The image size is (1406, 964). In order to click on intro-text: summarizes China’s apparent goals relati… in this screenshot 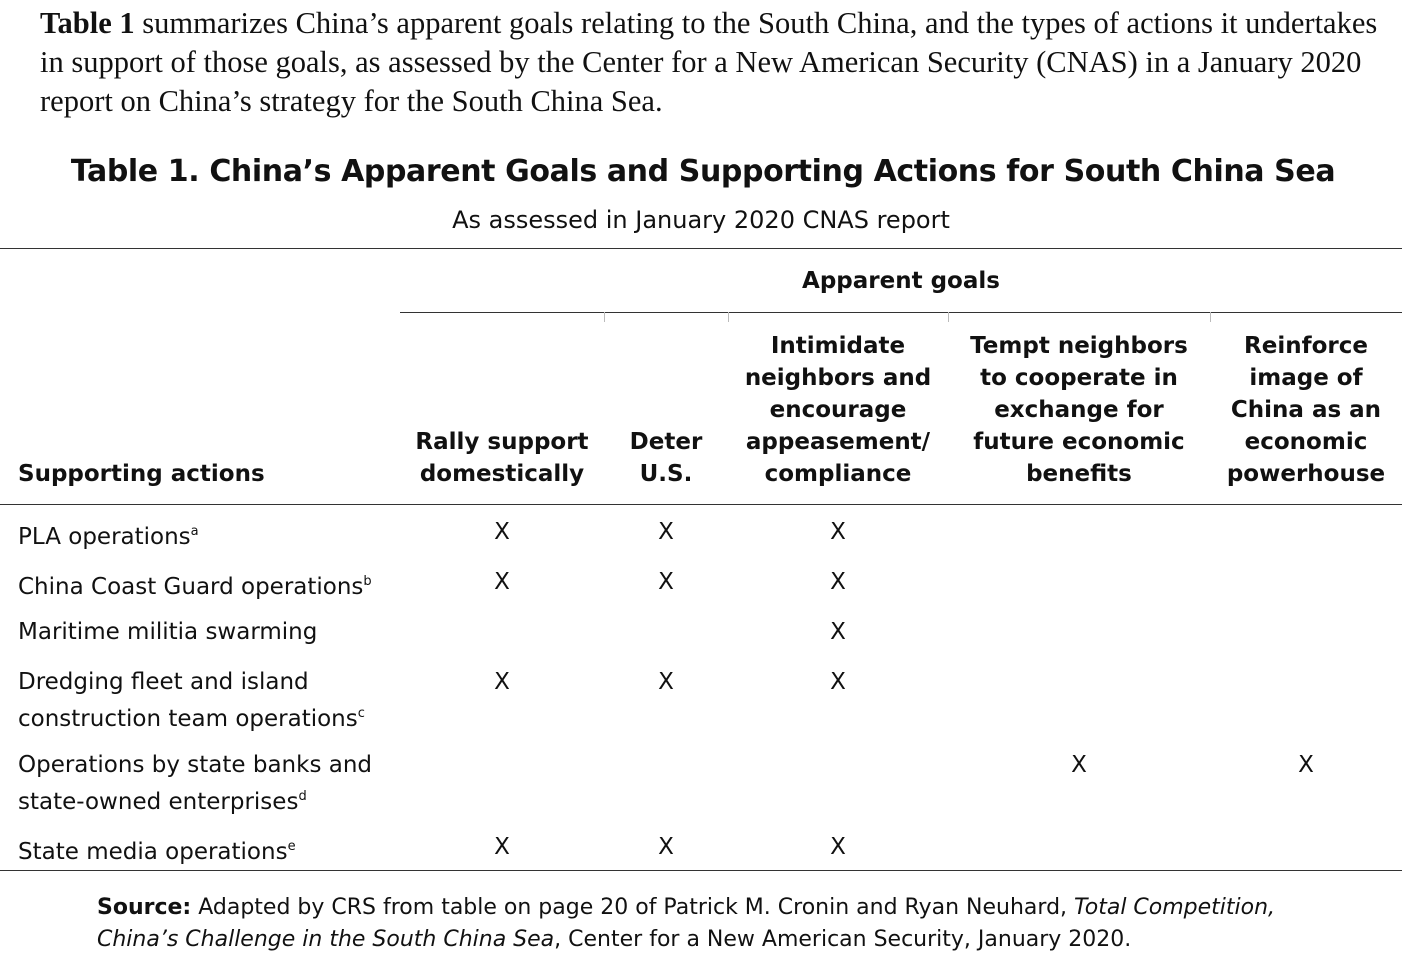, I will do `click(709, 62)`.